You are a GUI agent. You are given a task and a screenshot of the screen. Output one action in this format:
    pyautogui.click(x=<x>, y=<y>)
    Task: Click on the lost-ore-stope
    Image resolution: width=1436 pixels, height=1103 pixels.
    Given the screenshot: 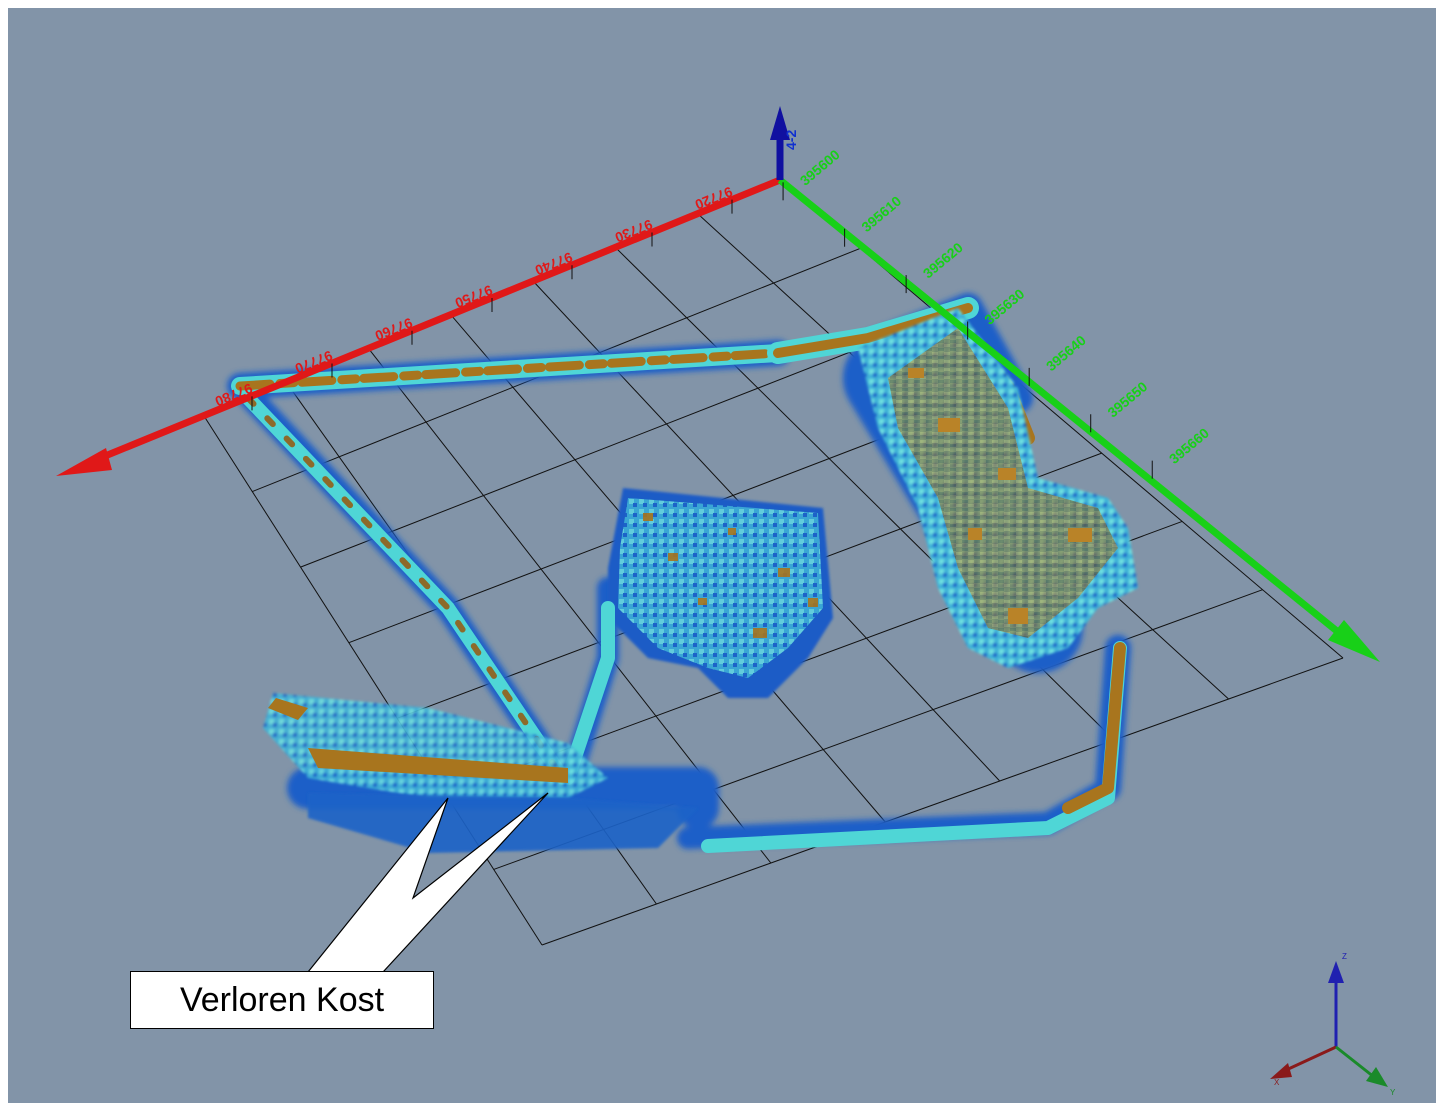 What is the action you would take?
    pyautogui.click(x=480, y=773)
    